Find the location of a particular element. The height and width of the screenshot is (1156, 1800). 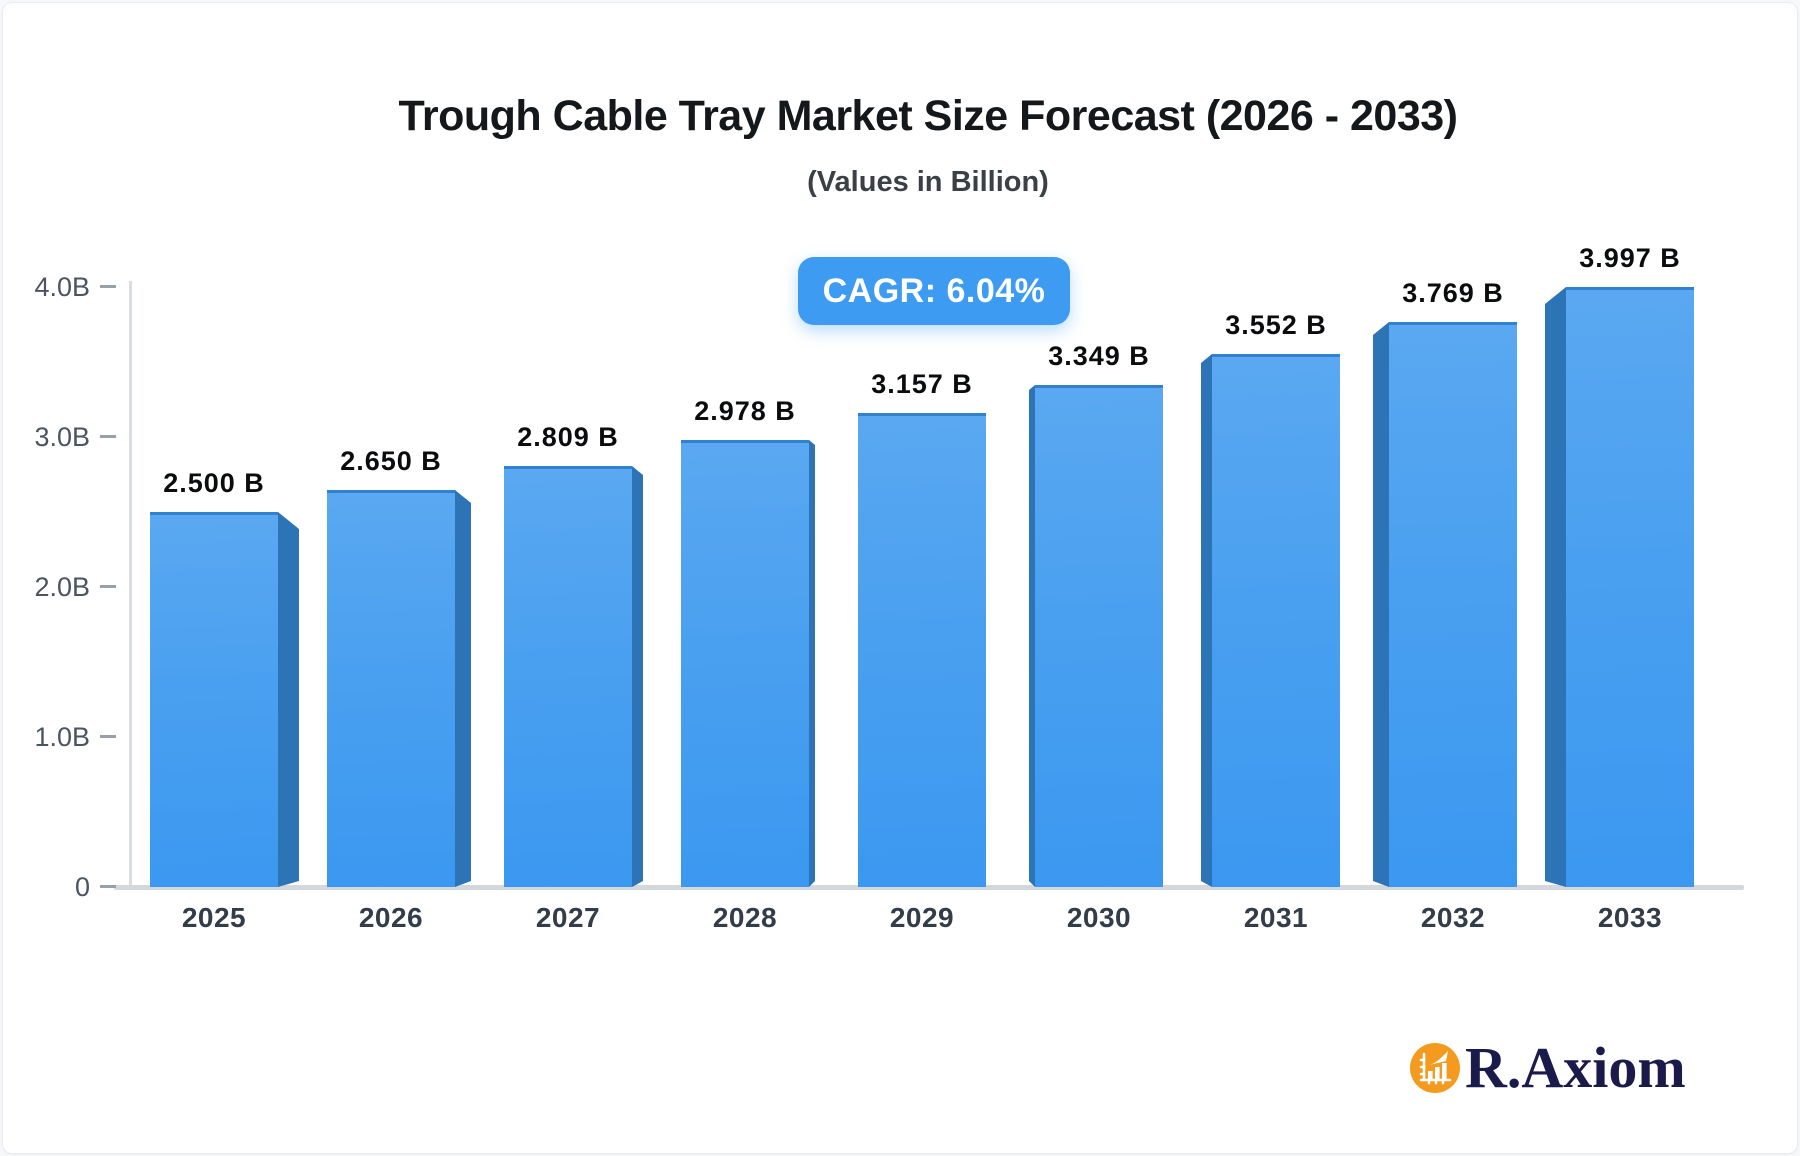

x-axis-label: 2026 is located at coordinates (391, 917).